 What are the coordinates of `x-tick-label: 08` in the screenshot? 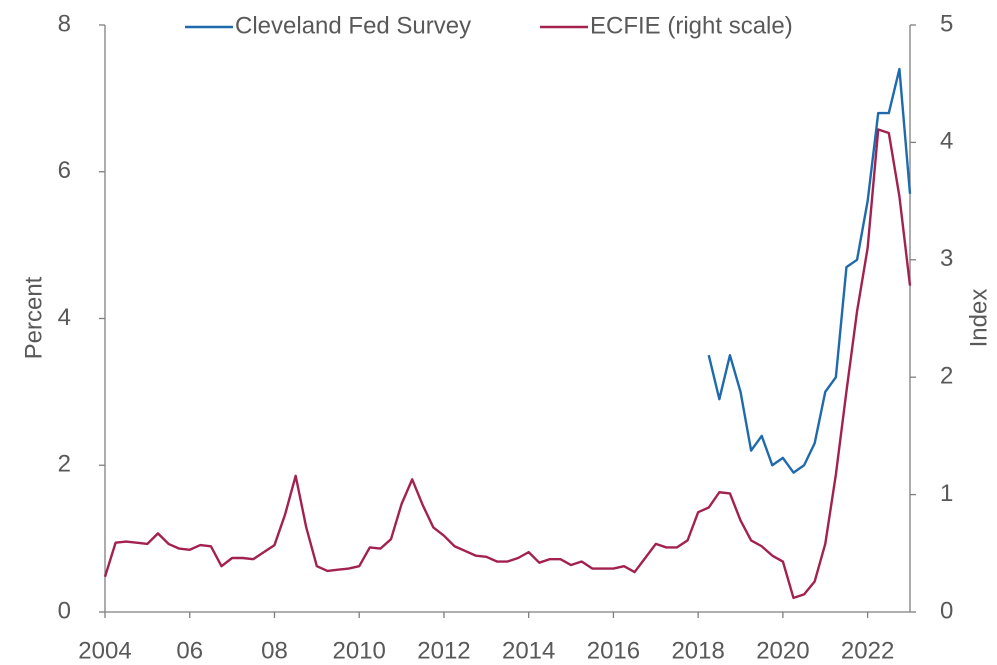 It's located at (274, 650).